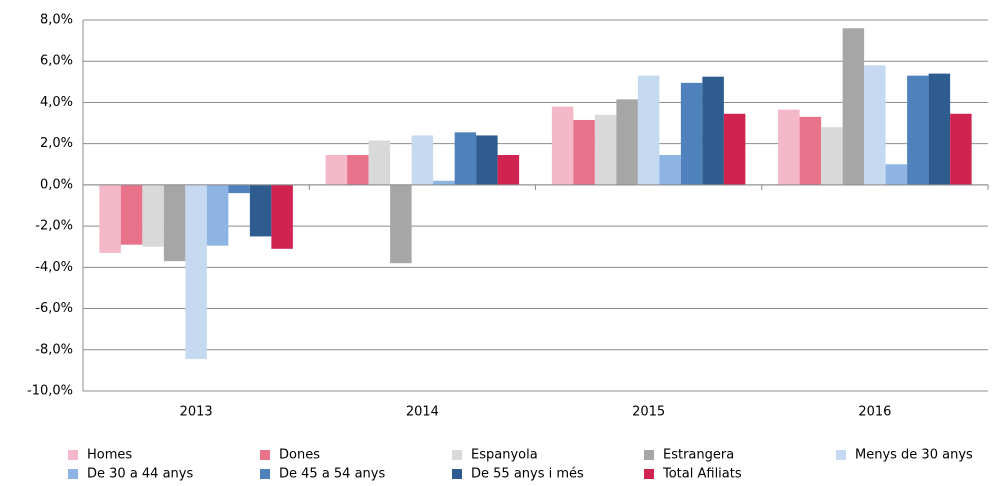 The image size is (996, 486). What do you see at coordinates (56, 61) in the screenshot?
I see `y-tick-label: 6,0%` at bounding box center [56, 61].